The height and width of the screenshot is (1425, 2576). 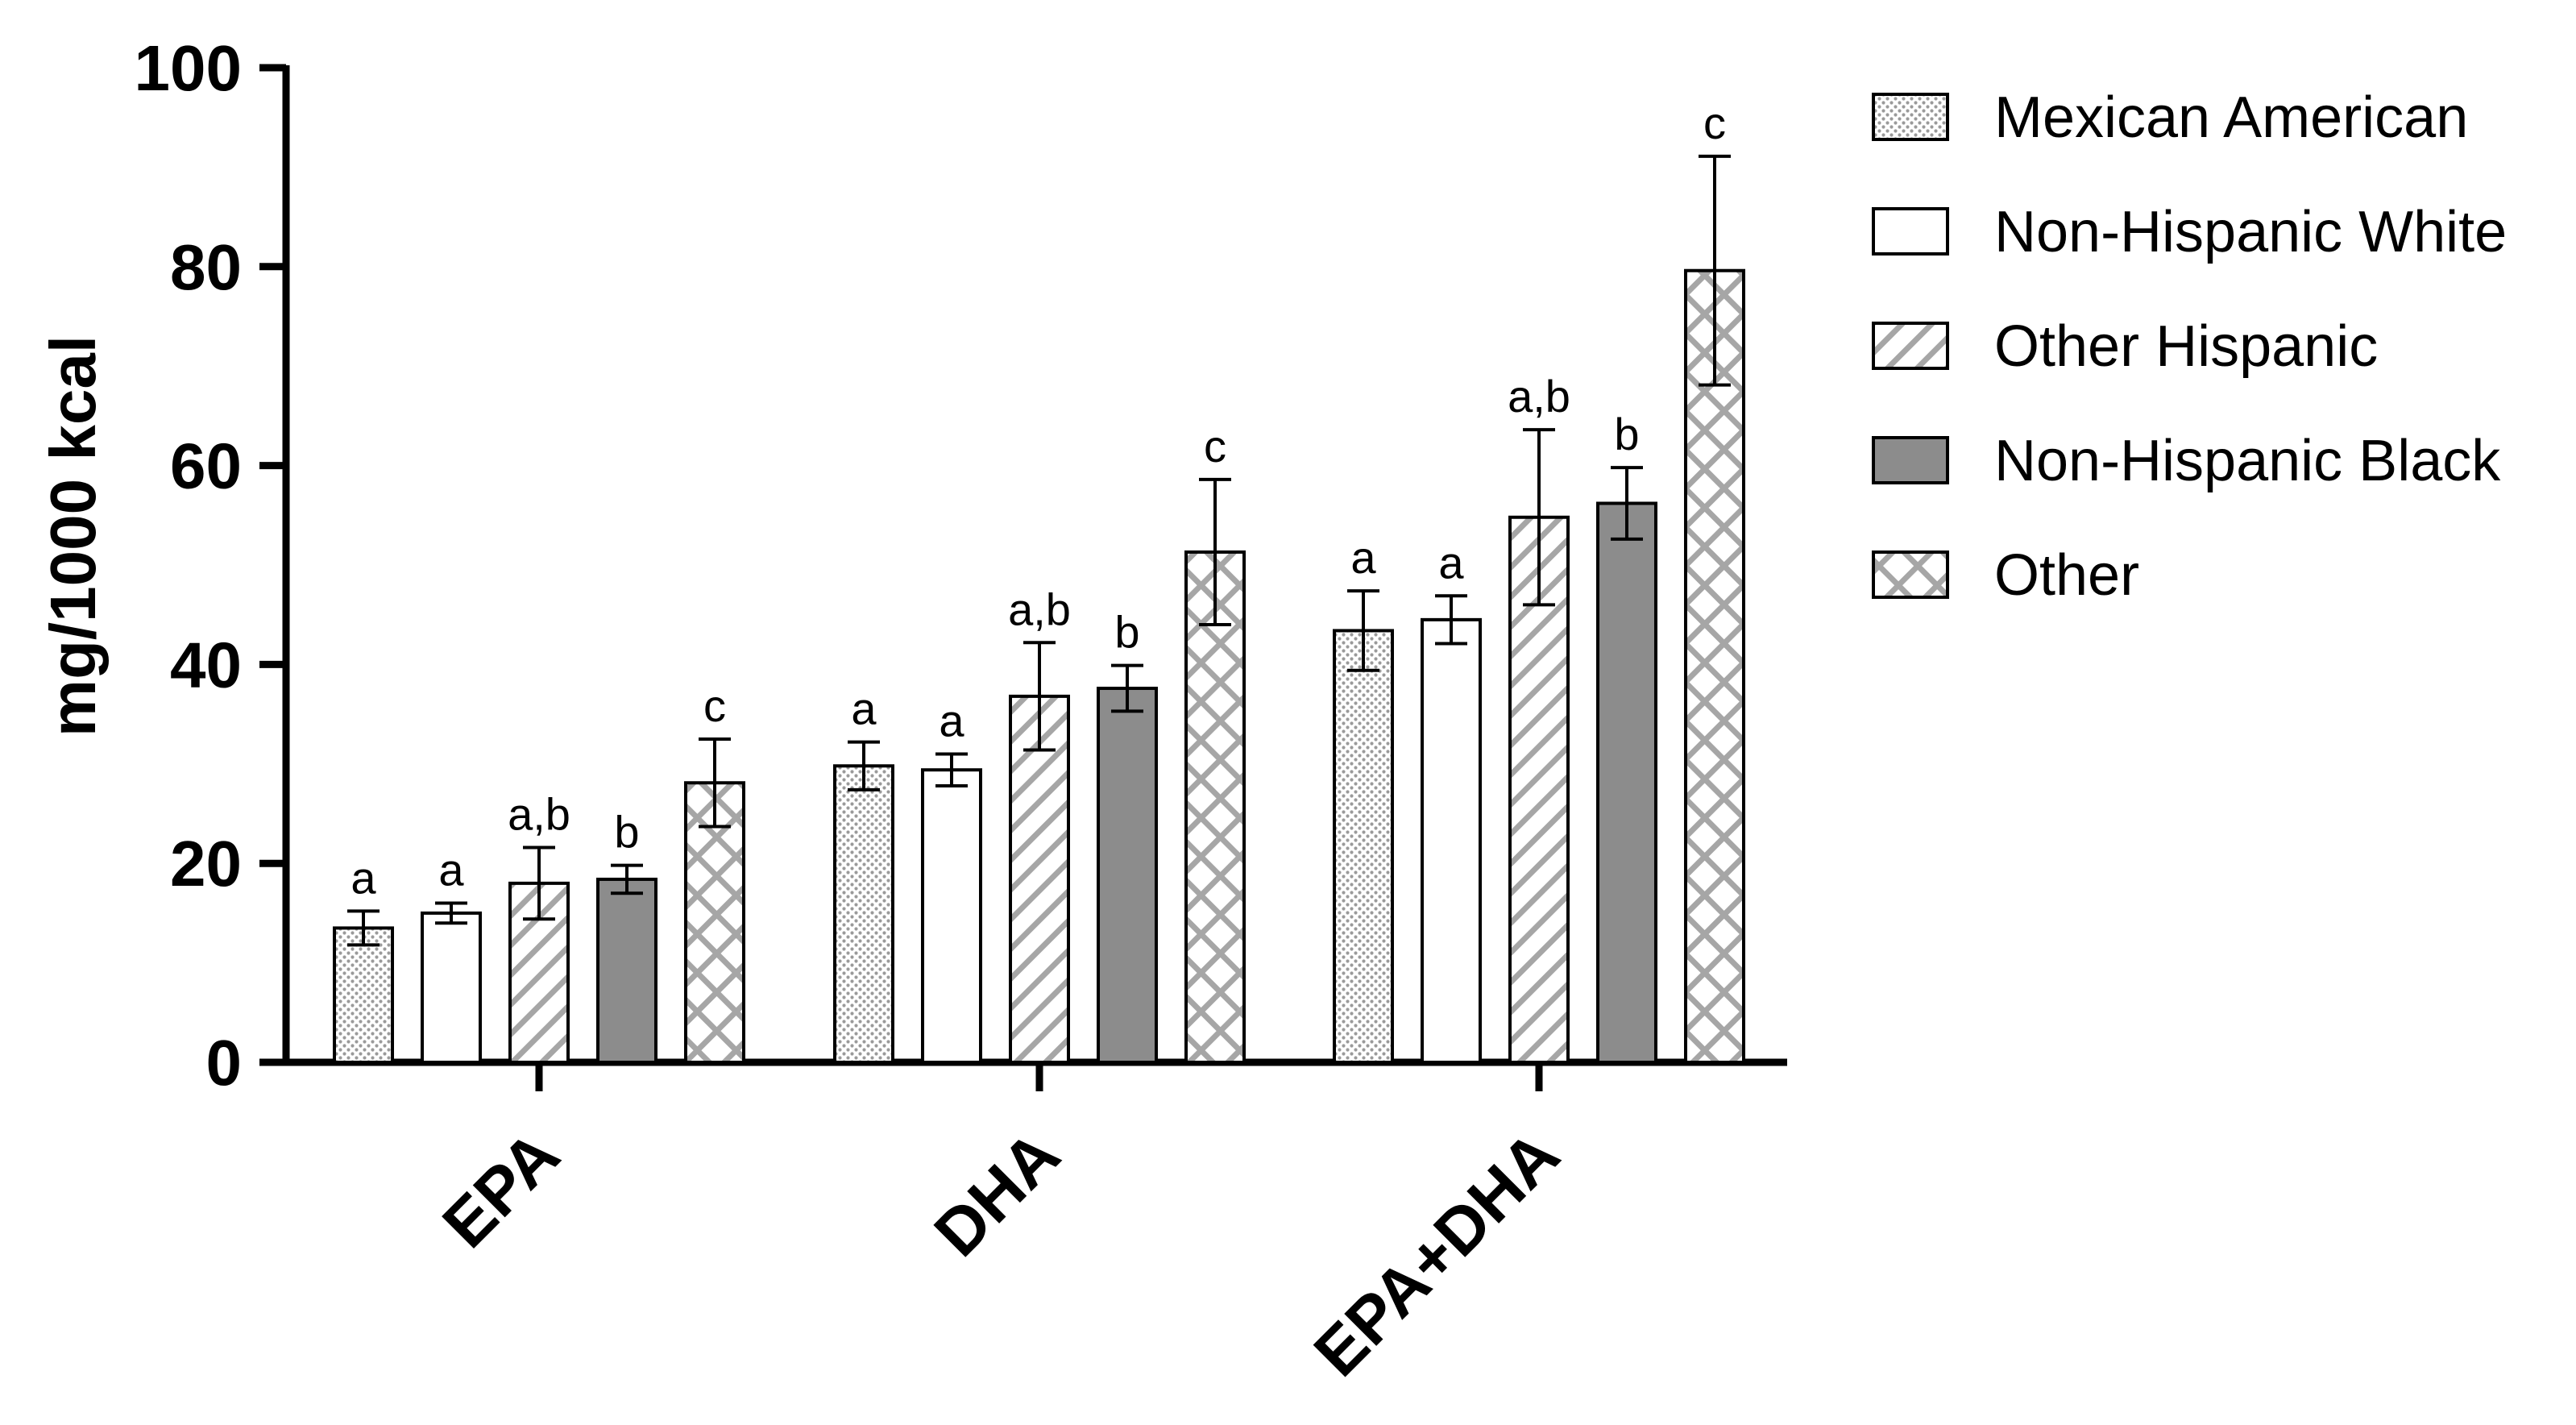 What do you see at coordinates (997, 1193) in the screenshot?
I see `x-category-label: DHA` at bounding box center [997, 1193].